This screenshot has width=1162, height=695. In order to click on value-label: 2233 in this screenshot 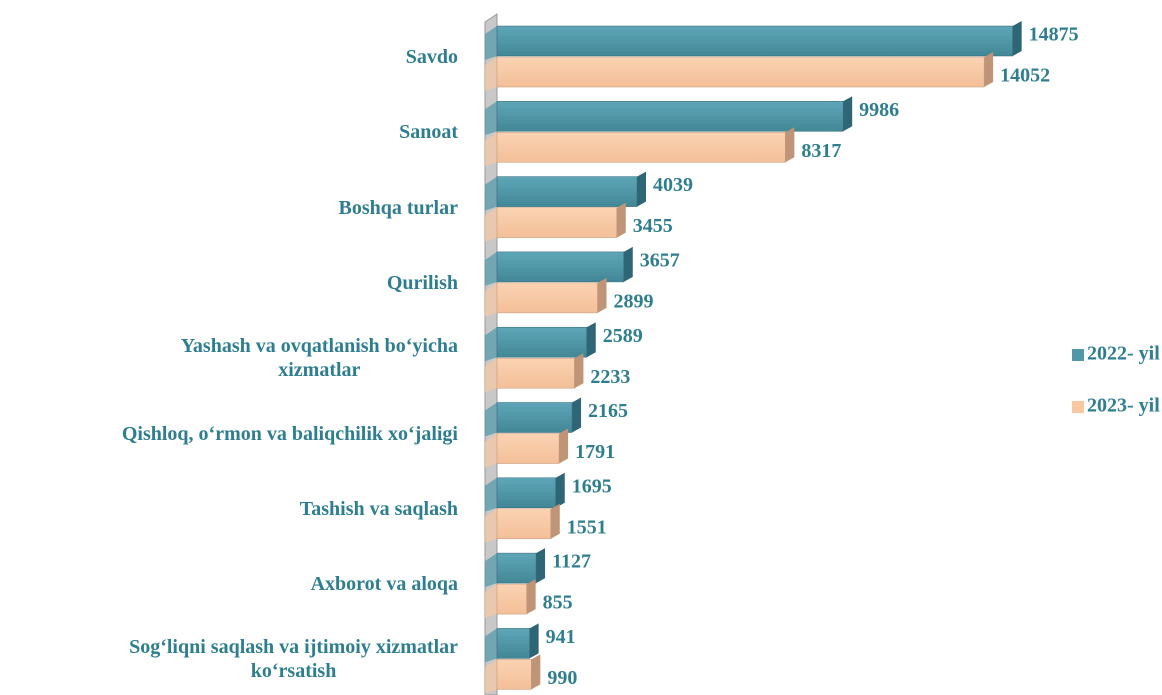, I will do `click(610, 377)`.